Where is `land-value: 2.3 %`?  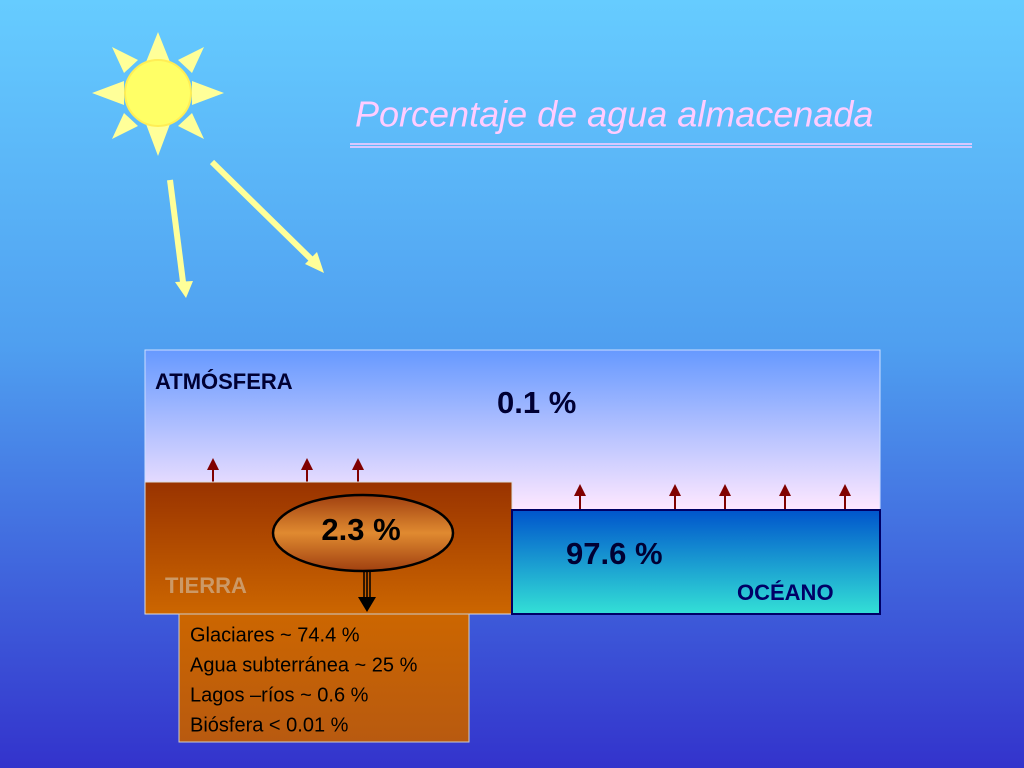
land-value: 2.3 % is located at coordinates (360, 529).